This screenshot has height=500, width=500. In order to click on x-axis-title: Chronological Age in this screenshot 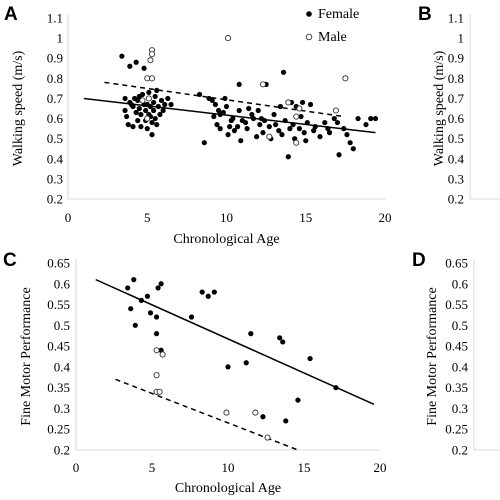, I will do `click(228, 488)`.